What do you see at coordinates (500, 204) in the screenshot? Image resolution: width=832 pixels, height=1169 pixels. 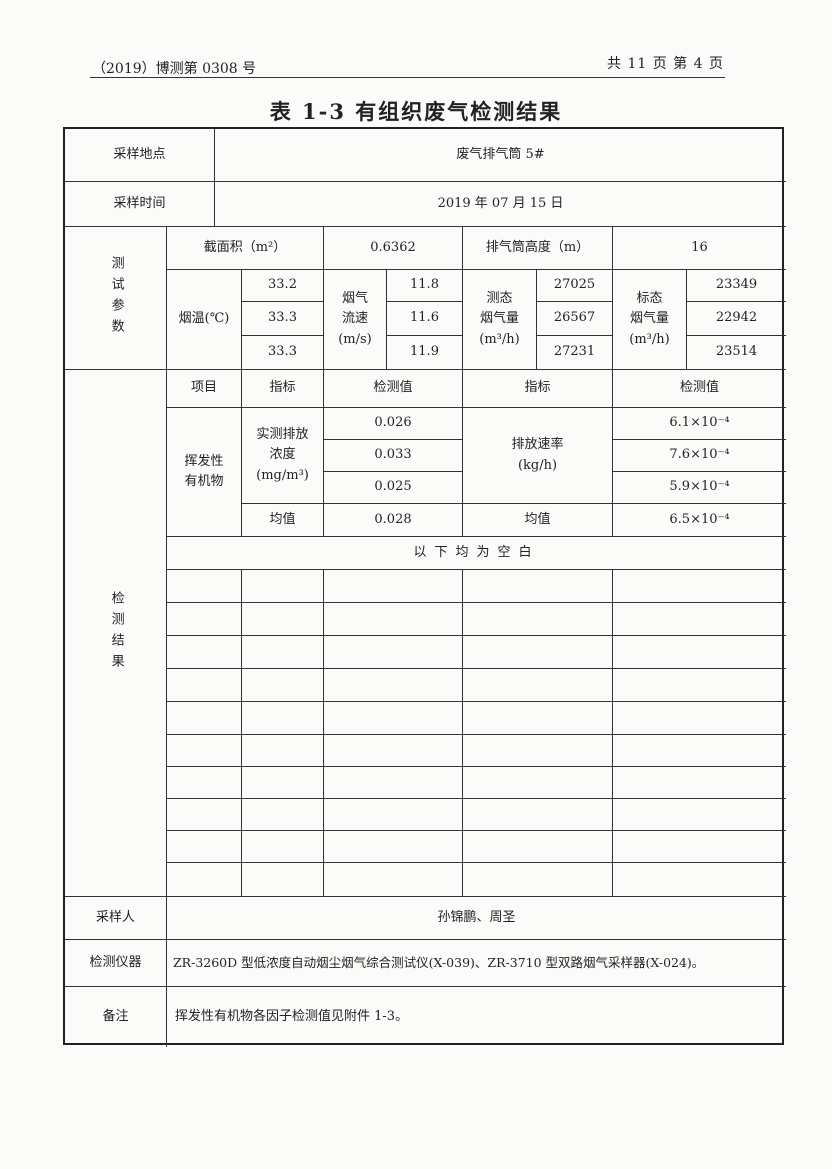 I see `sampling-time-value: 2019 年 07 月 15 日` at bounding box center [500, 204].